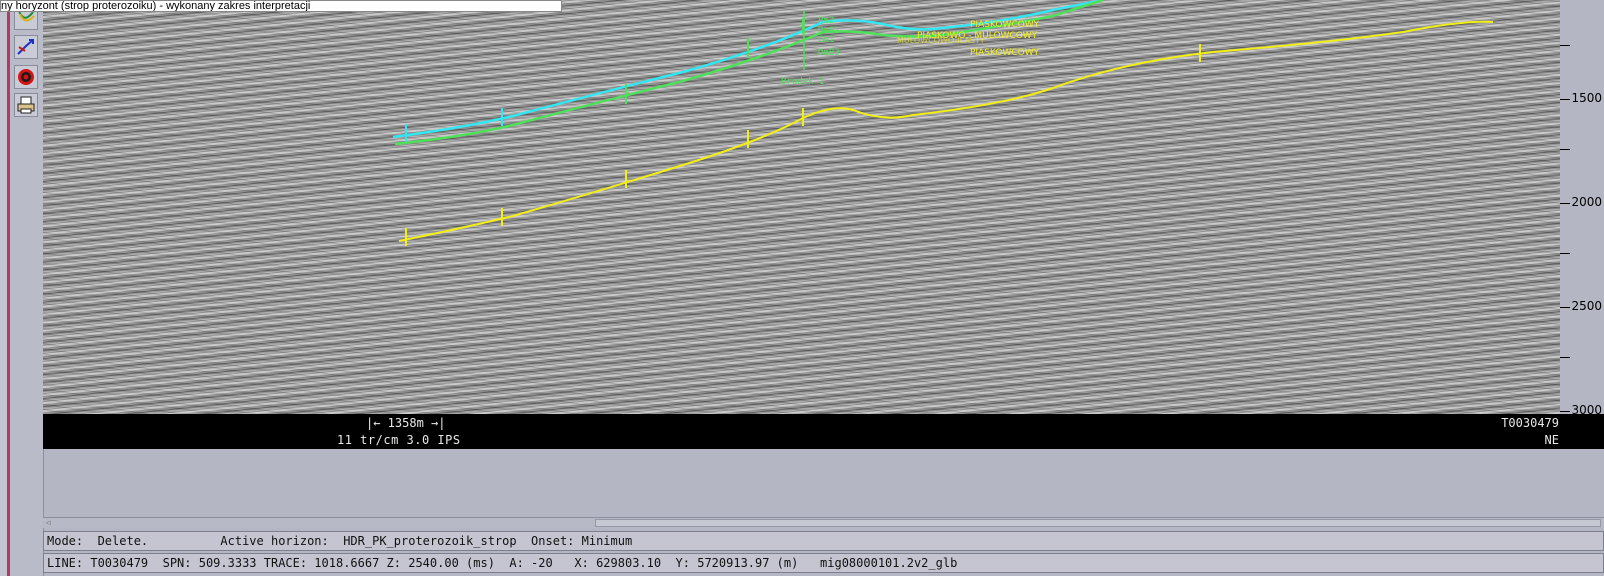  What do you see at coordinates (829, 53) in the screenshot?
I see `well-label-dmb3: DmB3` at bounding box center [829, 53].